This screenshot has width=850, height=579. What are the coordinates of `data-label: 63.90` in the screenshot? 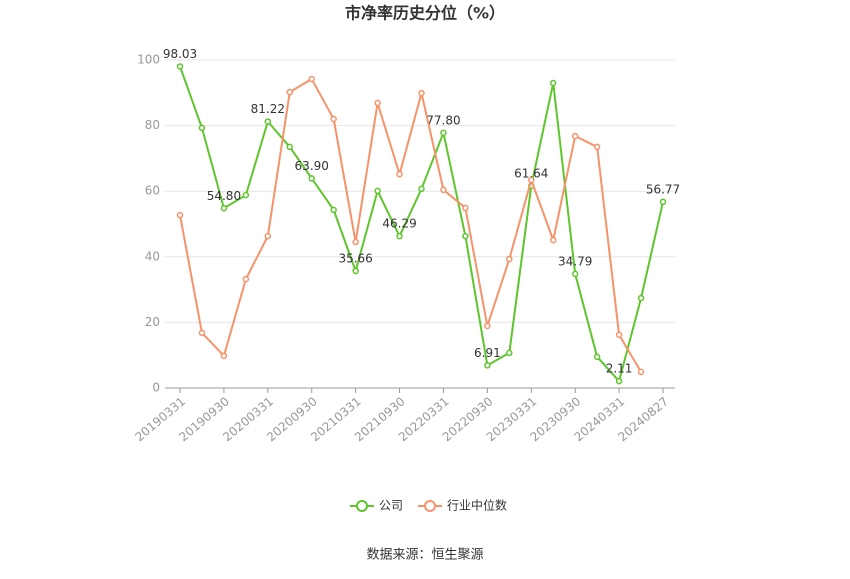 It's located at (312, 166).